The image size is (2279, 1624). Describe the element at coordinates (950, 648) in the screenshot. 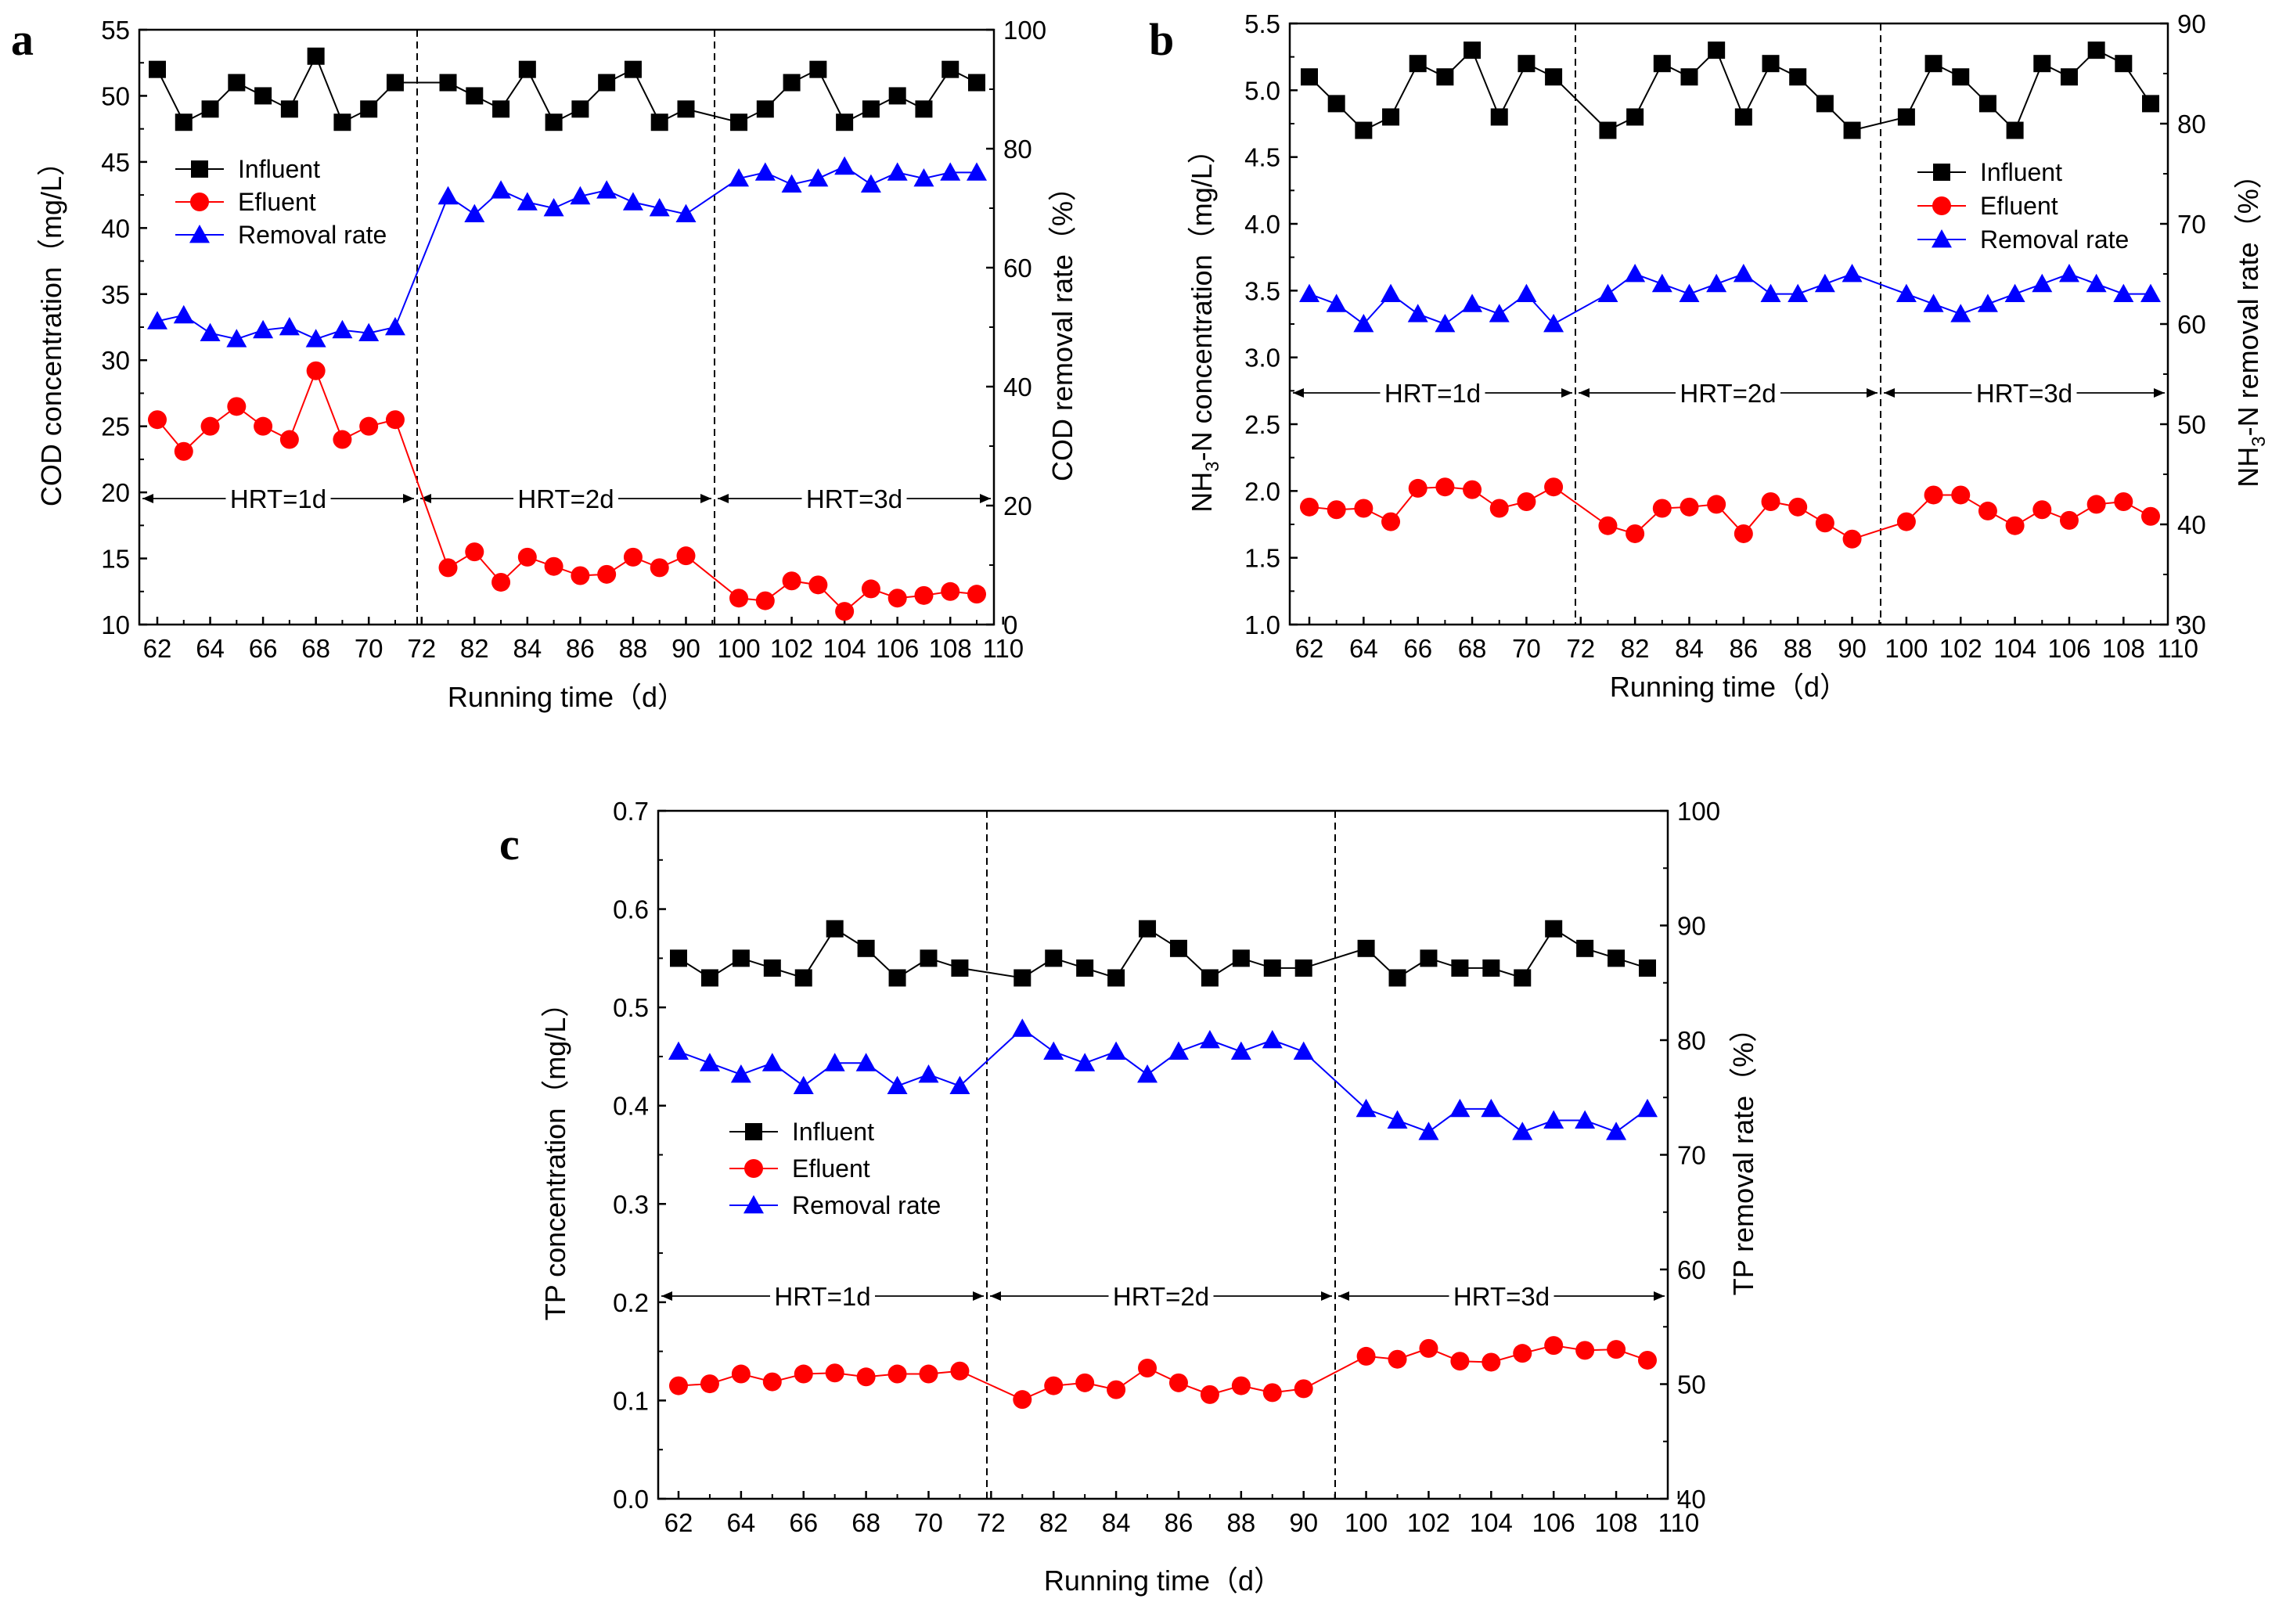

I see `x-tick-label: 108` at that location.